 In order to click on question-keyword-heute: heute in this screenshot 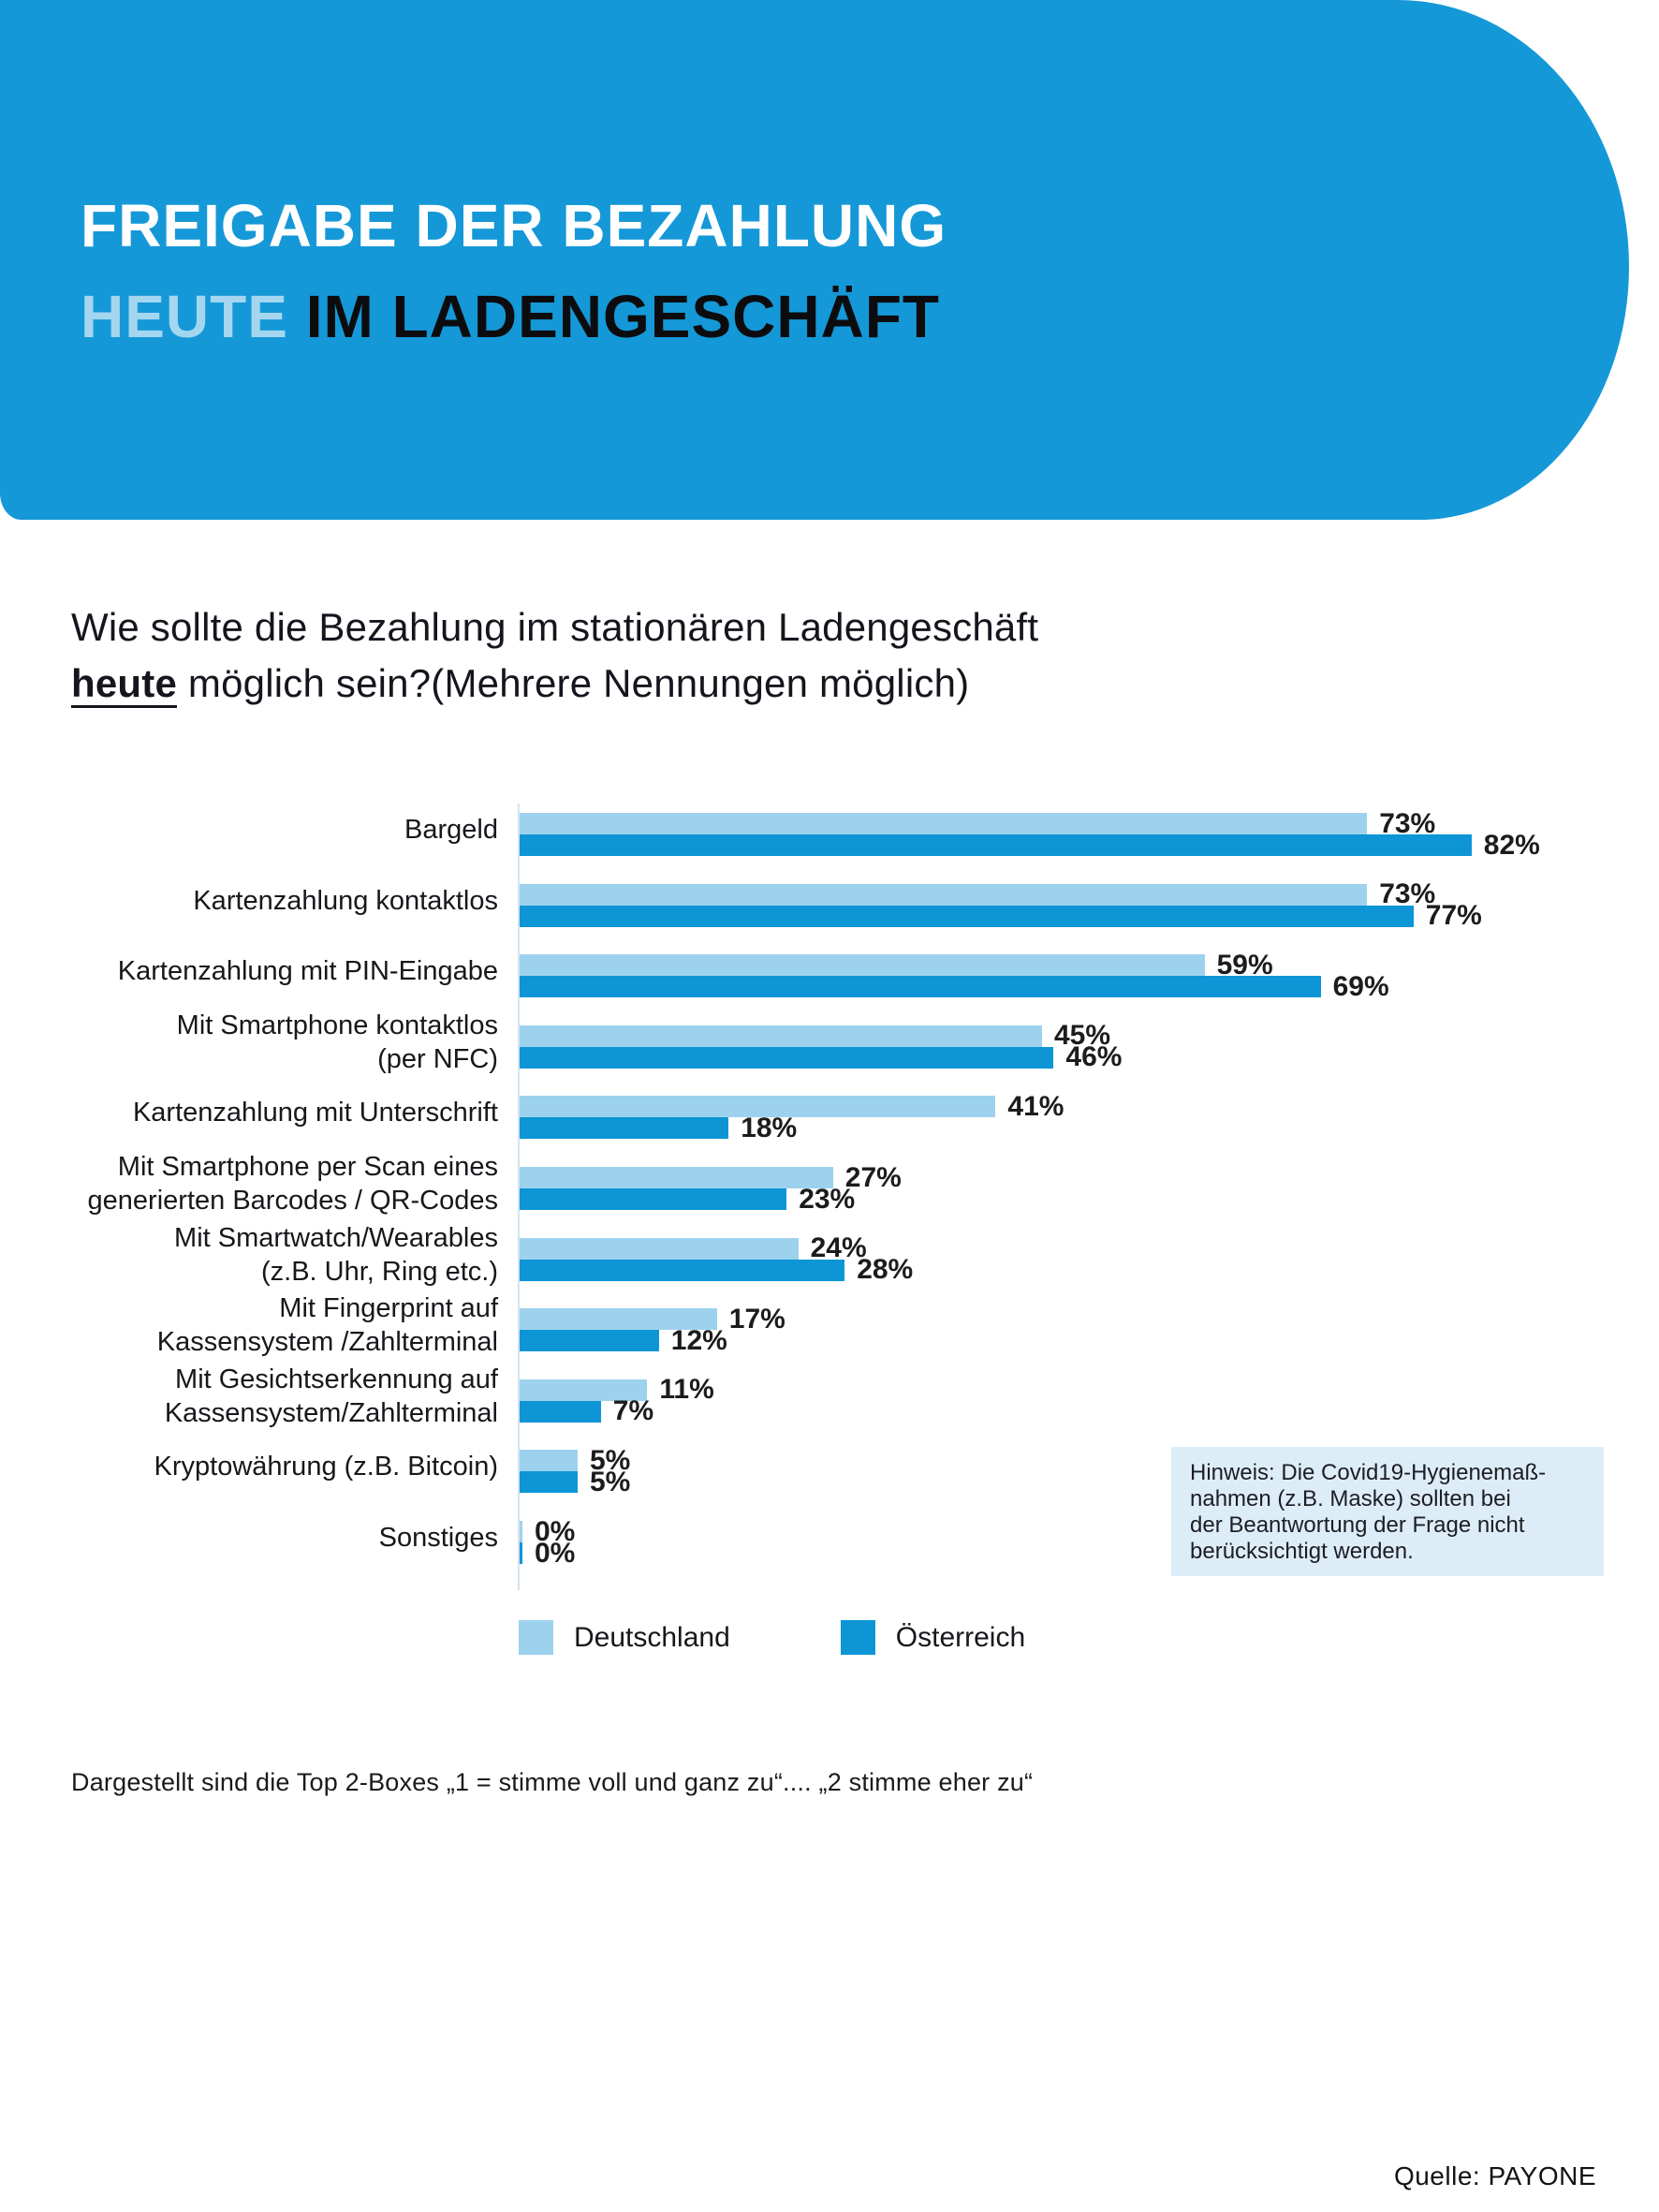, I will do `click(124, 683)`.